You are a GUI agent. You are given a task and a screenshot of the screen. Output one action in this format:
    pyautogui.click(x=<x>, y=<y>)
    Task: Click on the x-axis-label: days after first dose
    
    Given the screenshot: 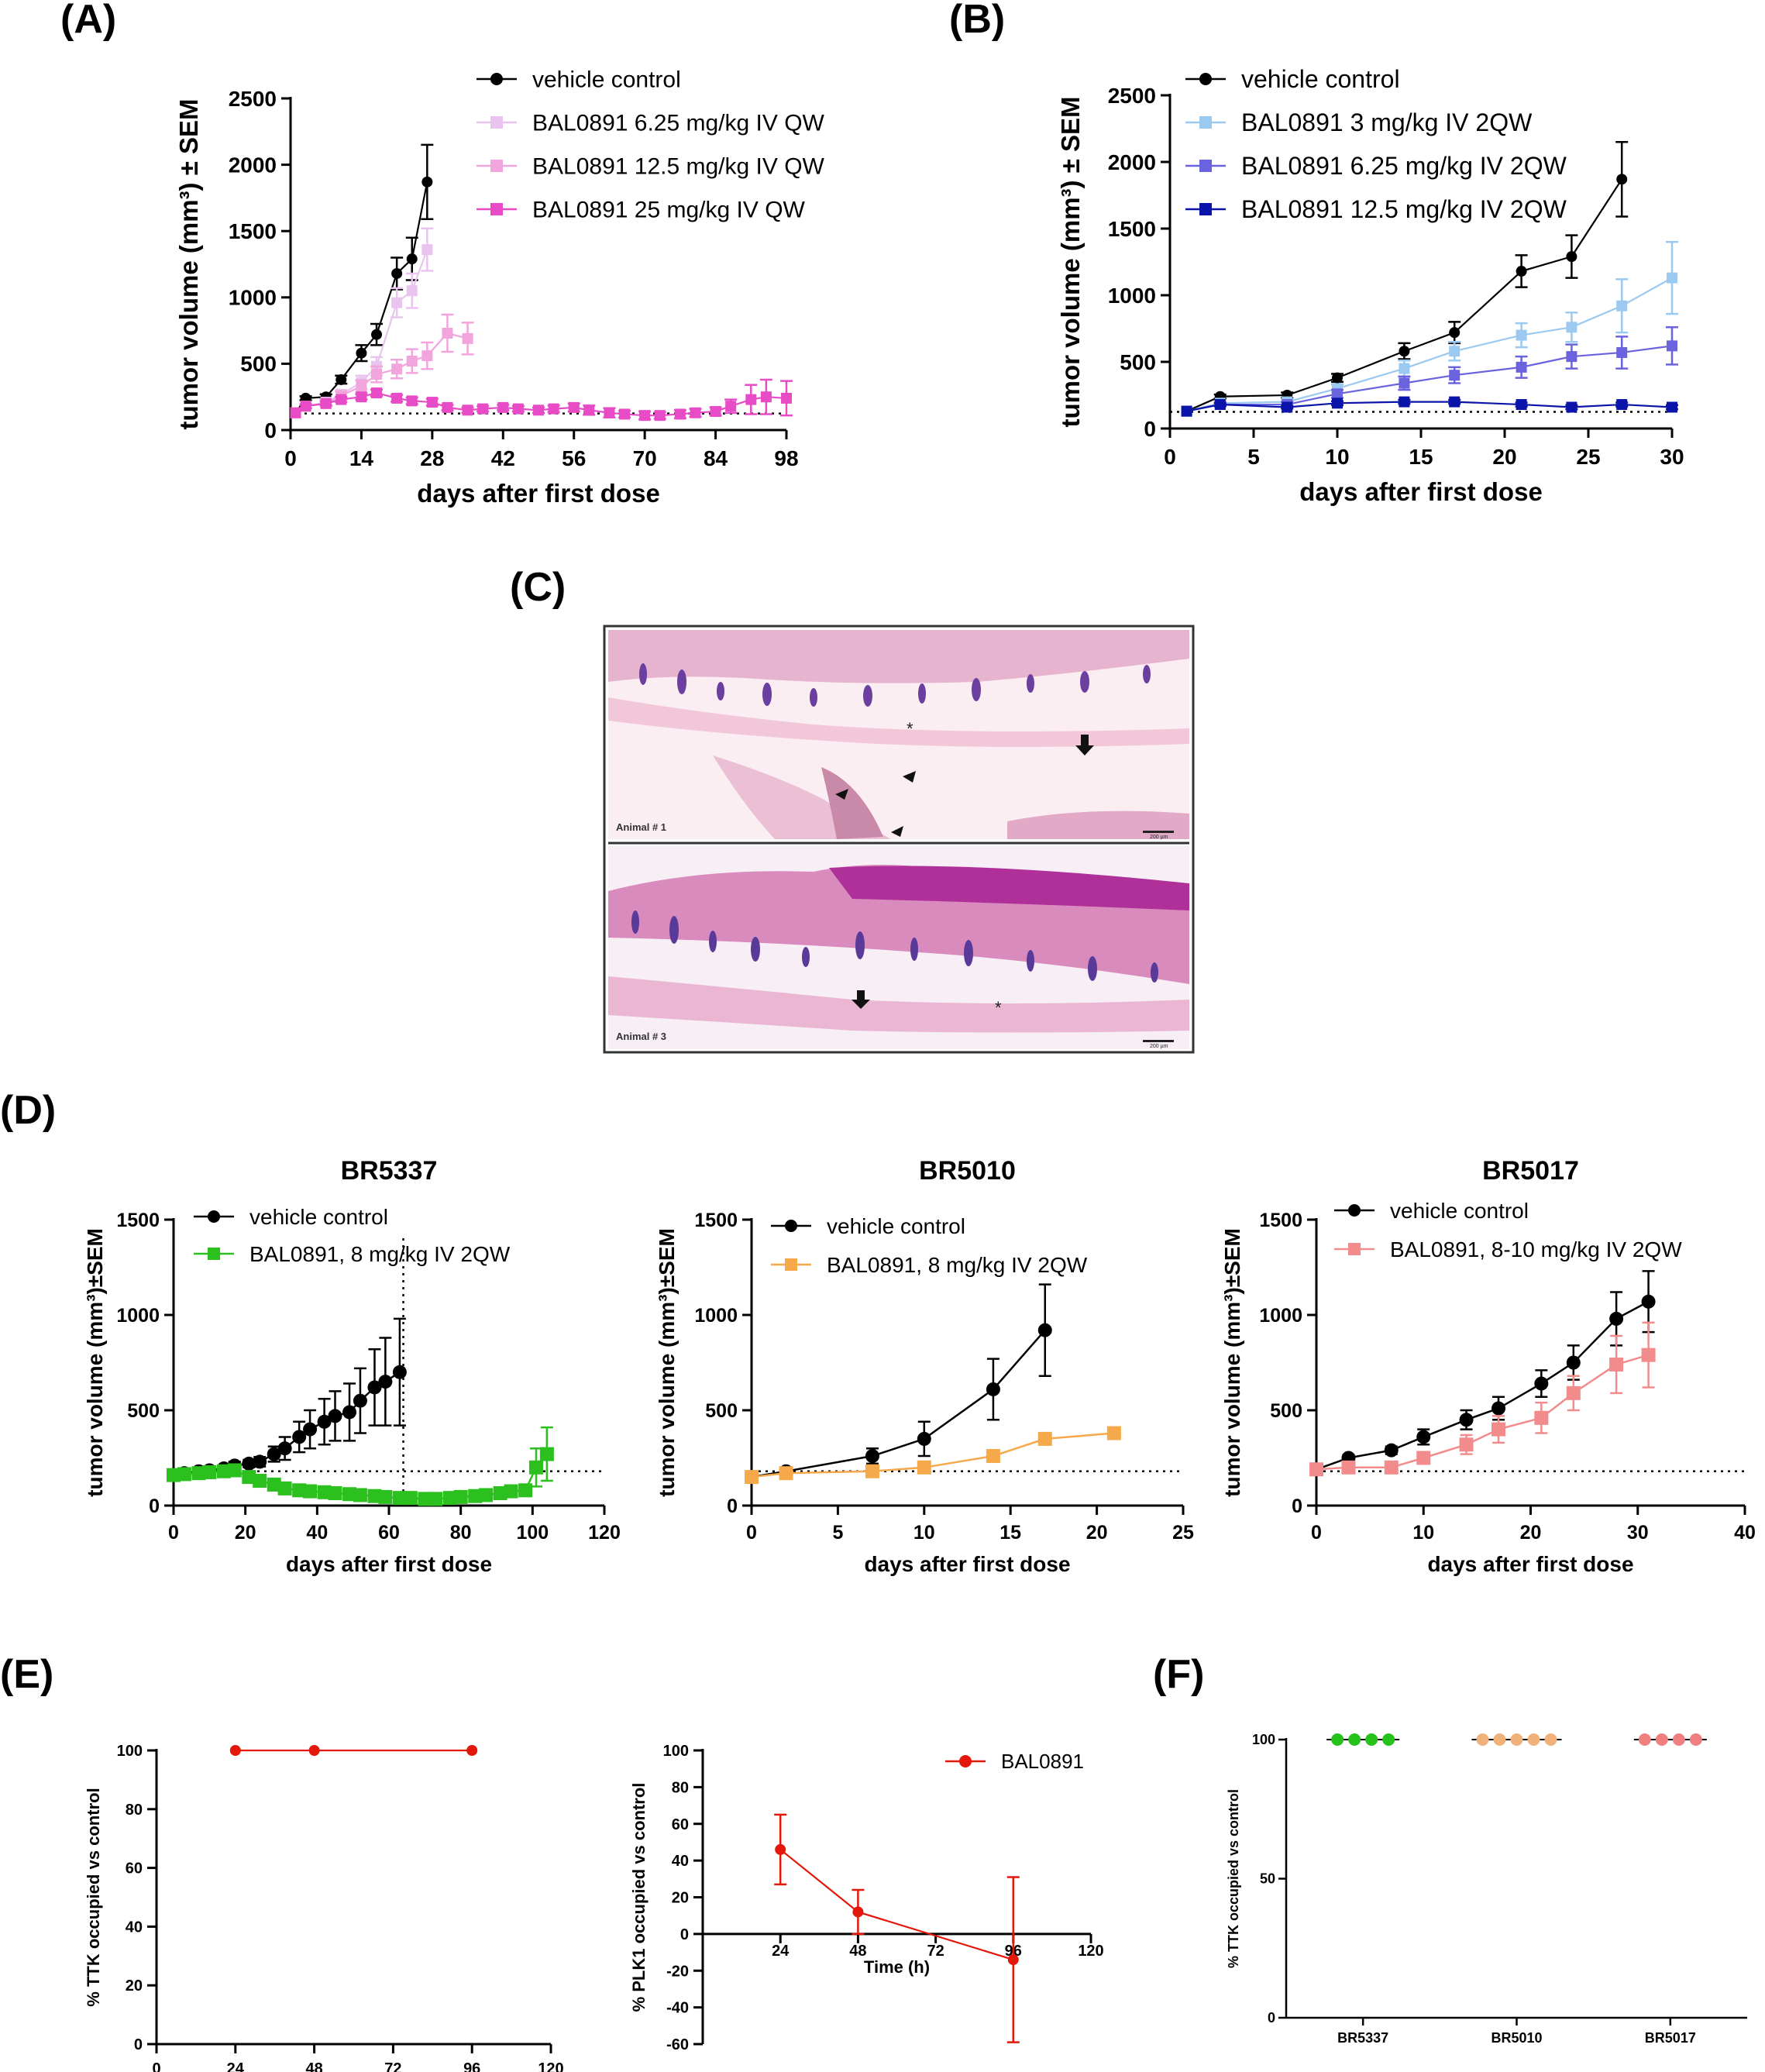 What is the action you would take?
    pyautogui.click(x=389, y=1564)
    